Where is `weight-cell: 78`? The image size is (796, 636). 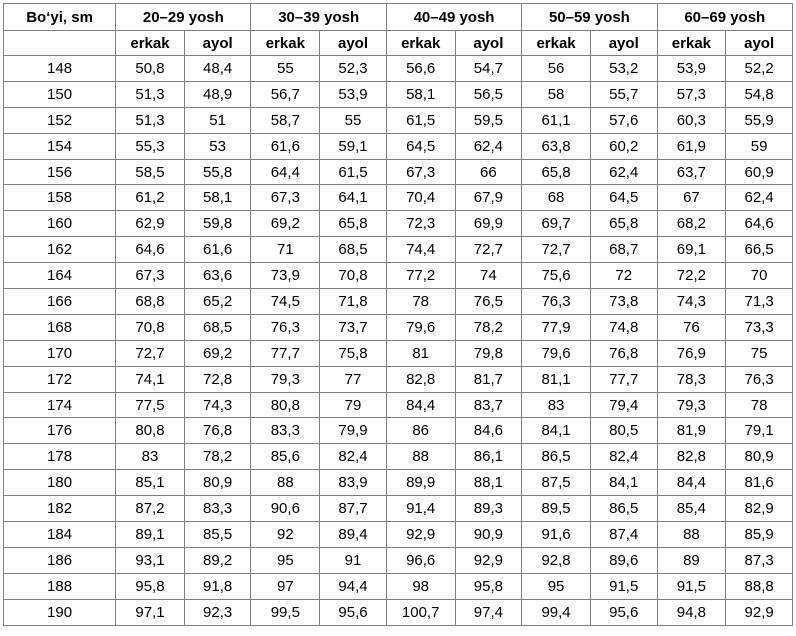
weight-cell: 78 is located at coordinates (759, 405).